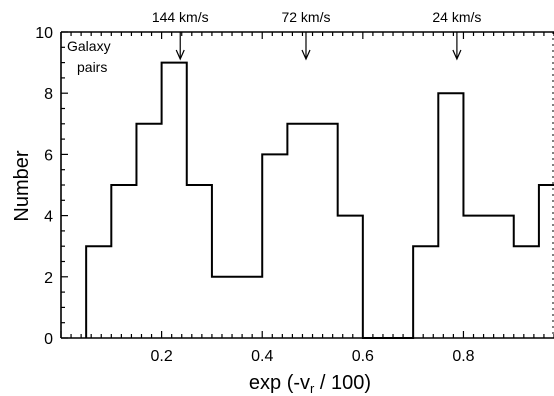 Image resolution: width=554 pixels, height=396 pixels. Describe the element at coordinates (48, 217) in the screenshot. I see `y-tick-label: 4` at that location.